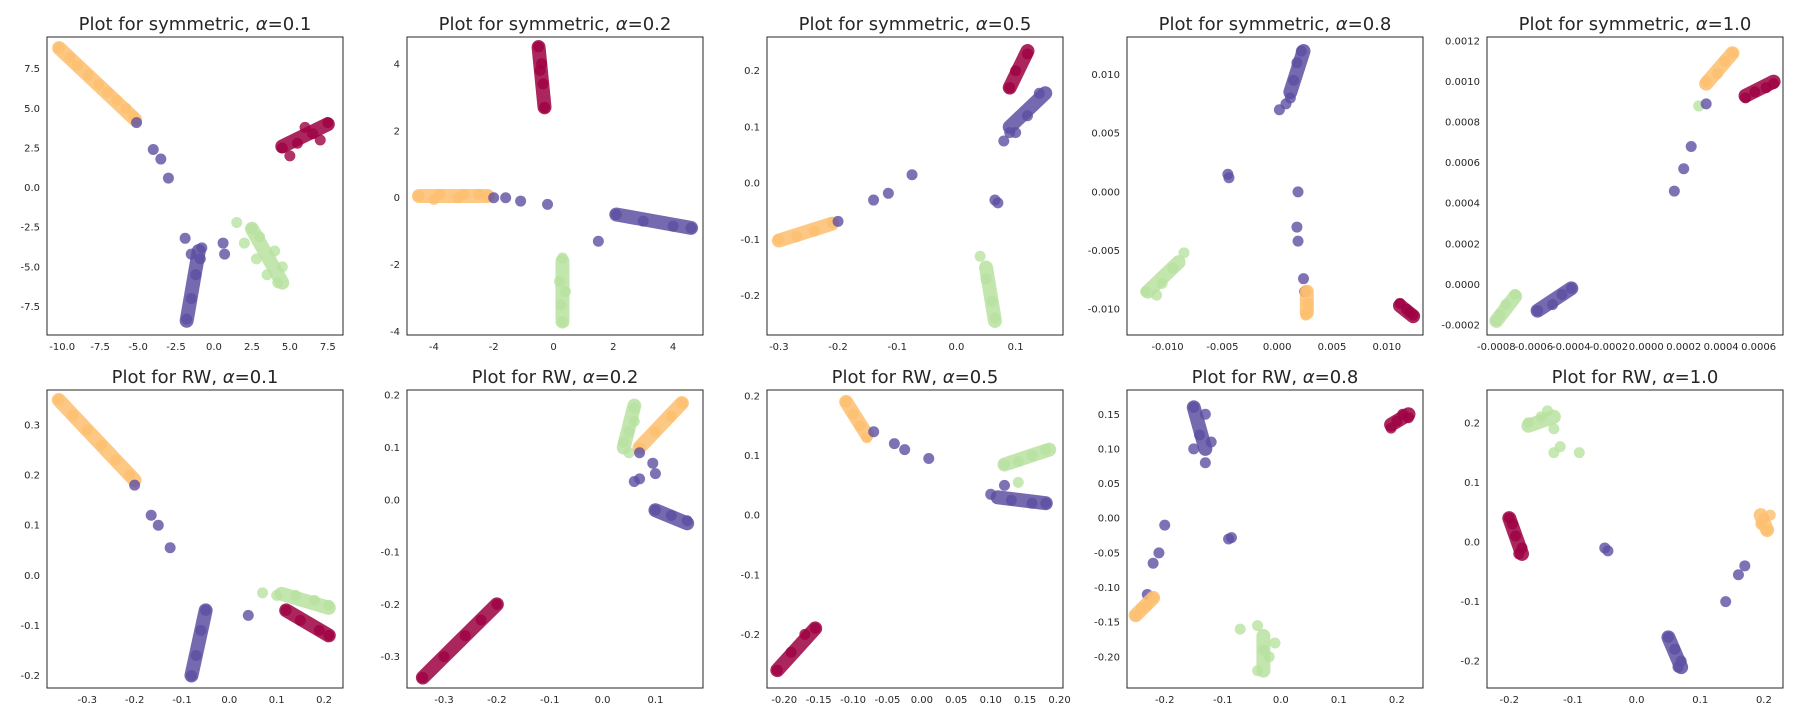  Describe the element at coordinates (541, 77) in the screenshot. I see `series-red` at that location.